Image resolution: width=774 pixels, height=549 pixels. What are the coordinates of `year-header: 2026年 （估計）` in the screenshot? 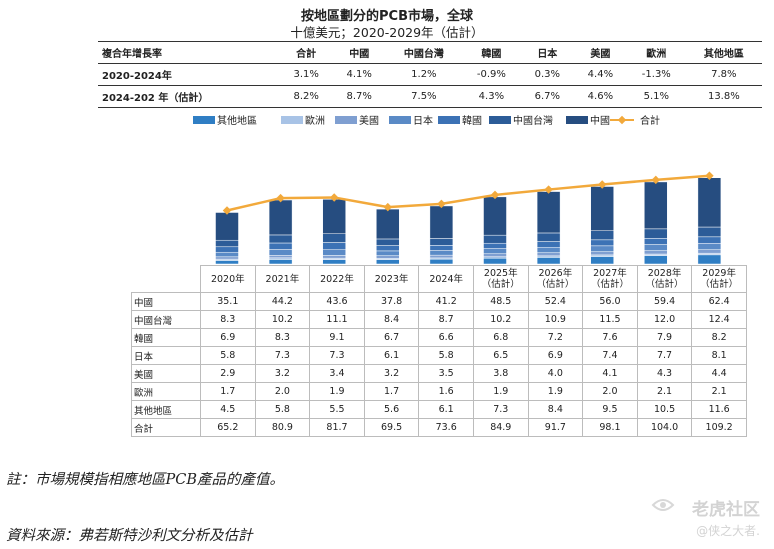 It's located at (555, 279).